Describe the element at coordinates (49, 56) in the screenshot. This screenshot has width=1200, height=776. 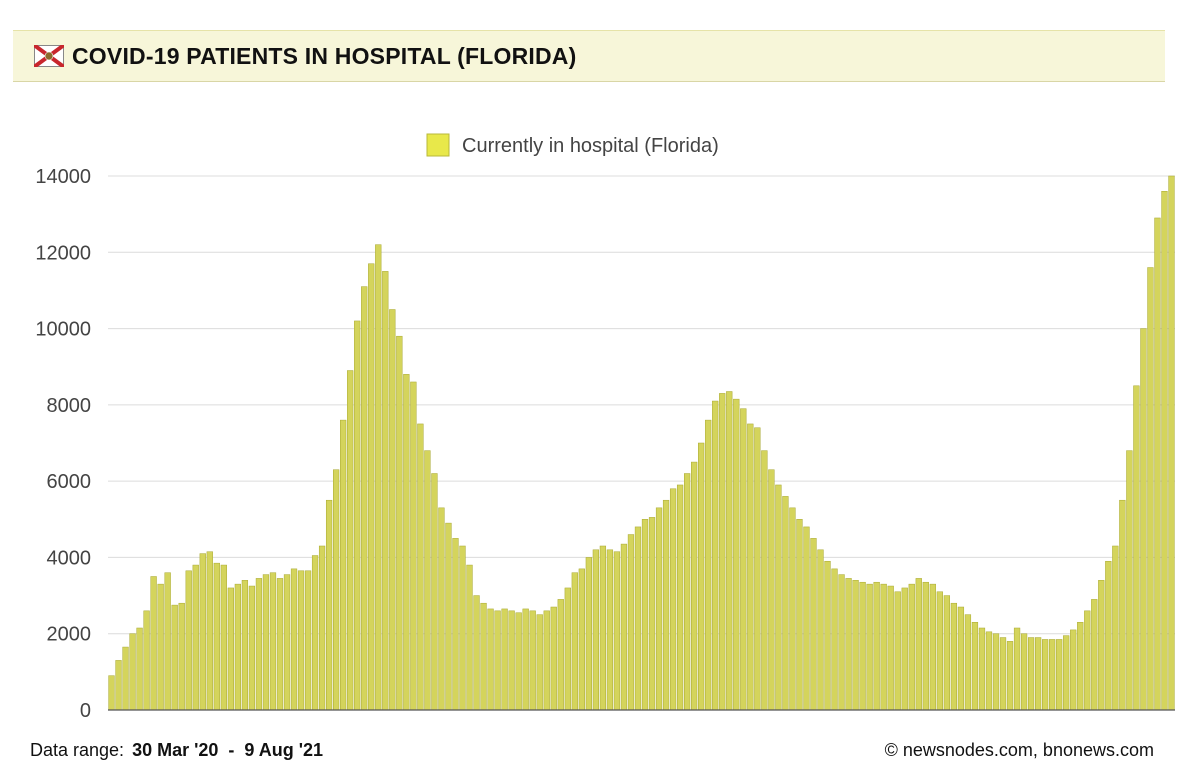
I see `florida-flag-icon` at that location.